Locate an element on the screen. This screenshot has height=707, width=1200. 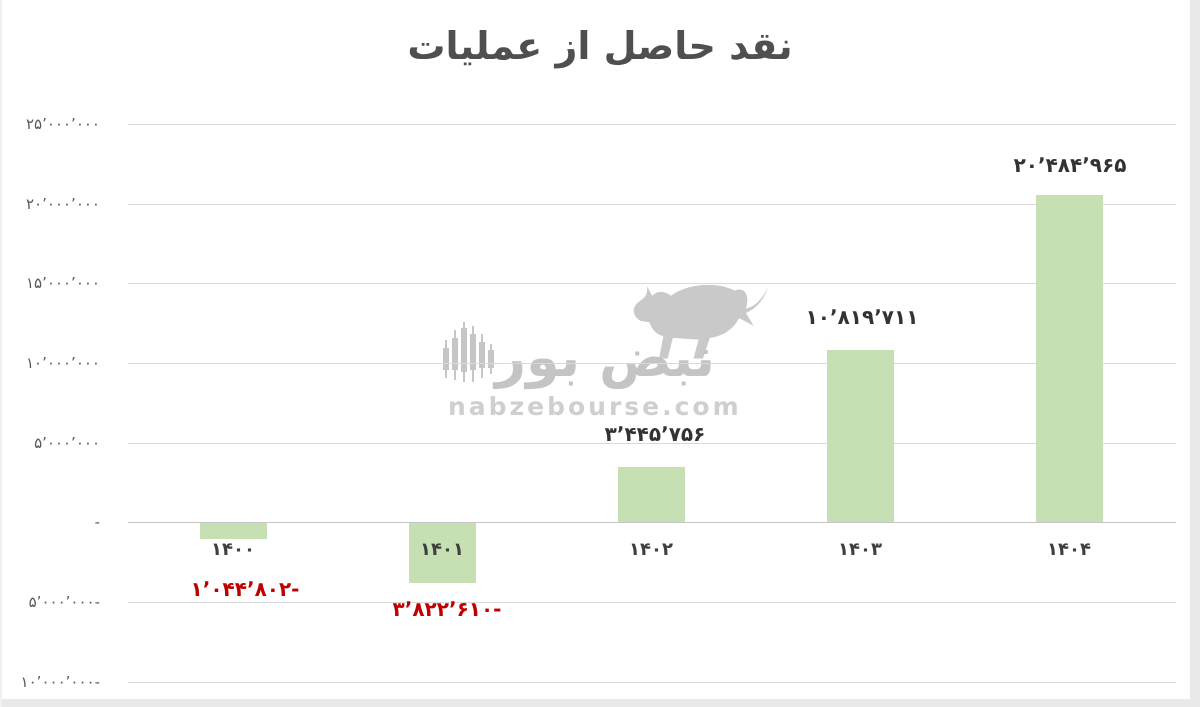
chart-title: نقد حاصل از عملیات is located at coordinates (600, 46).